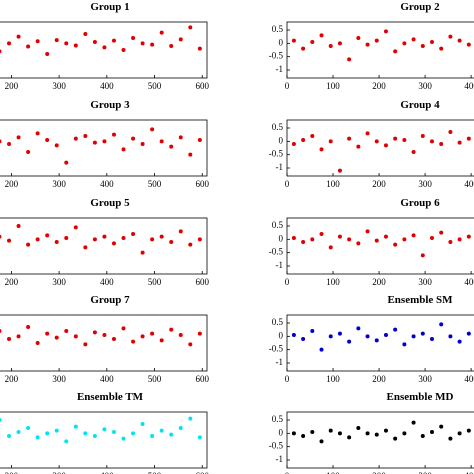 The image size is (474, 474). What do you see at coordinates (379, 282) in the screenshot?
I see `x-tick-label: 200` at bounding box center [379, 282].